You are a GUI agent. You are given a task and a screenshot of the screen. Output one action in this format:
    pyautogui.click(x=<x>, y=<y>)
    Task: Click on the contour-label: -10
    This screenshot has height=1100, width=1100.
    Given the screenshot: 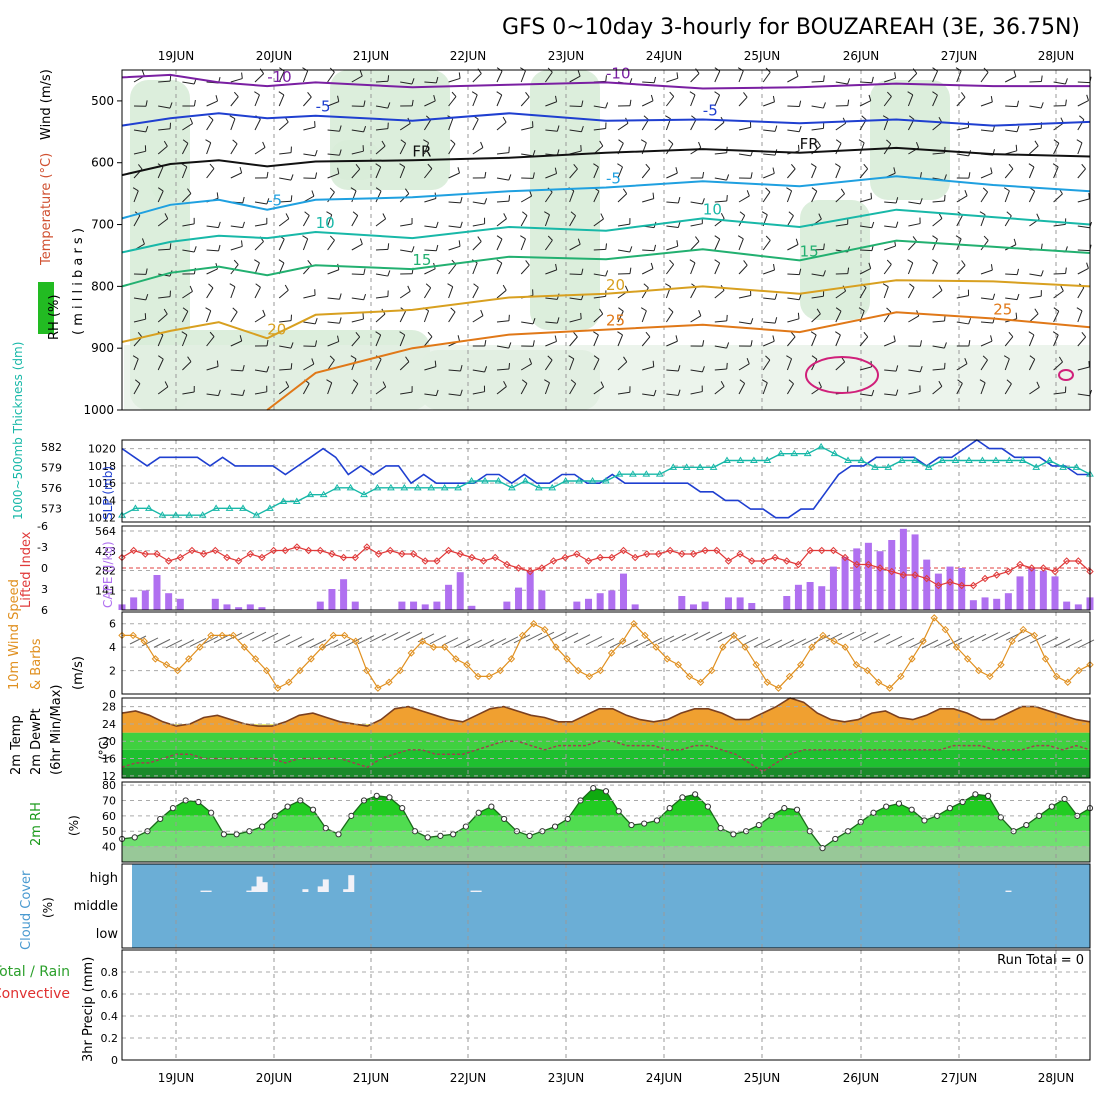 What is the action you would take?
    pyautogui.click(x=279, y=77)
    